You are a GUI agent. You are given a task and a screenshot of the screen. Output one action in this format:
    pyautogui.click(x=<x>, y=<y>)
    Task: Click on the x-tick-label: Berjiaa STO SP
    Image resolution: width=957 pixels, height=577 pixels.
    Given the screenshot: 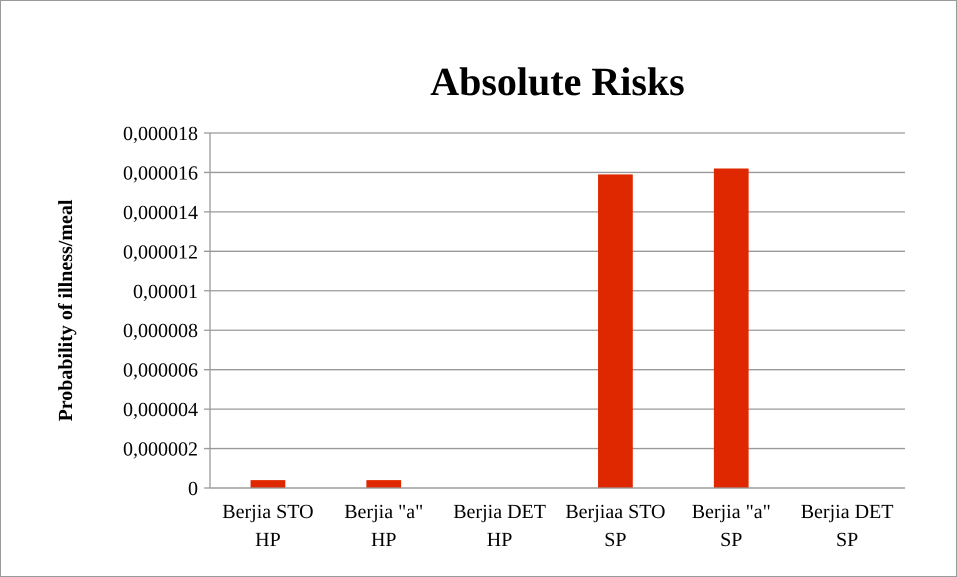 What is the action you would take?
    pyautogui.click(x=615, y=526)
    